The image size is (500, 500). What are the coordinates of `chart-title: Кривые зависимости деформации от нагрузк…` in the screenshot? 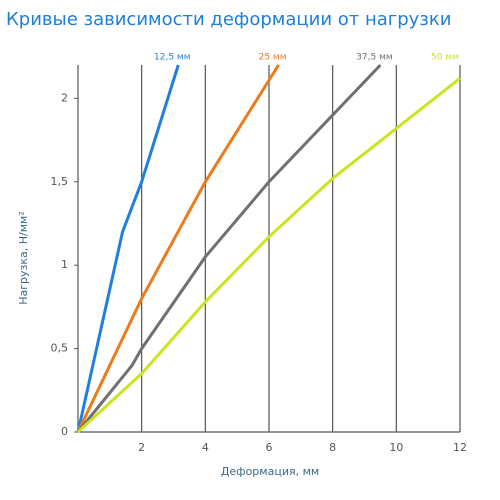 It's located at (228, 19).